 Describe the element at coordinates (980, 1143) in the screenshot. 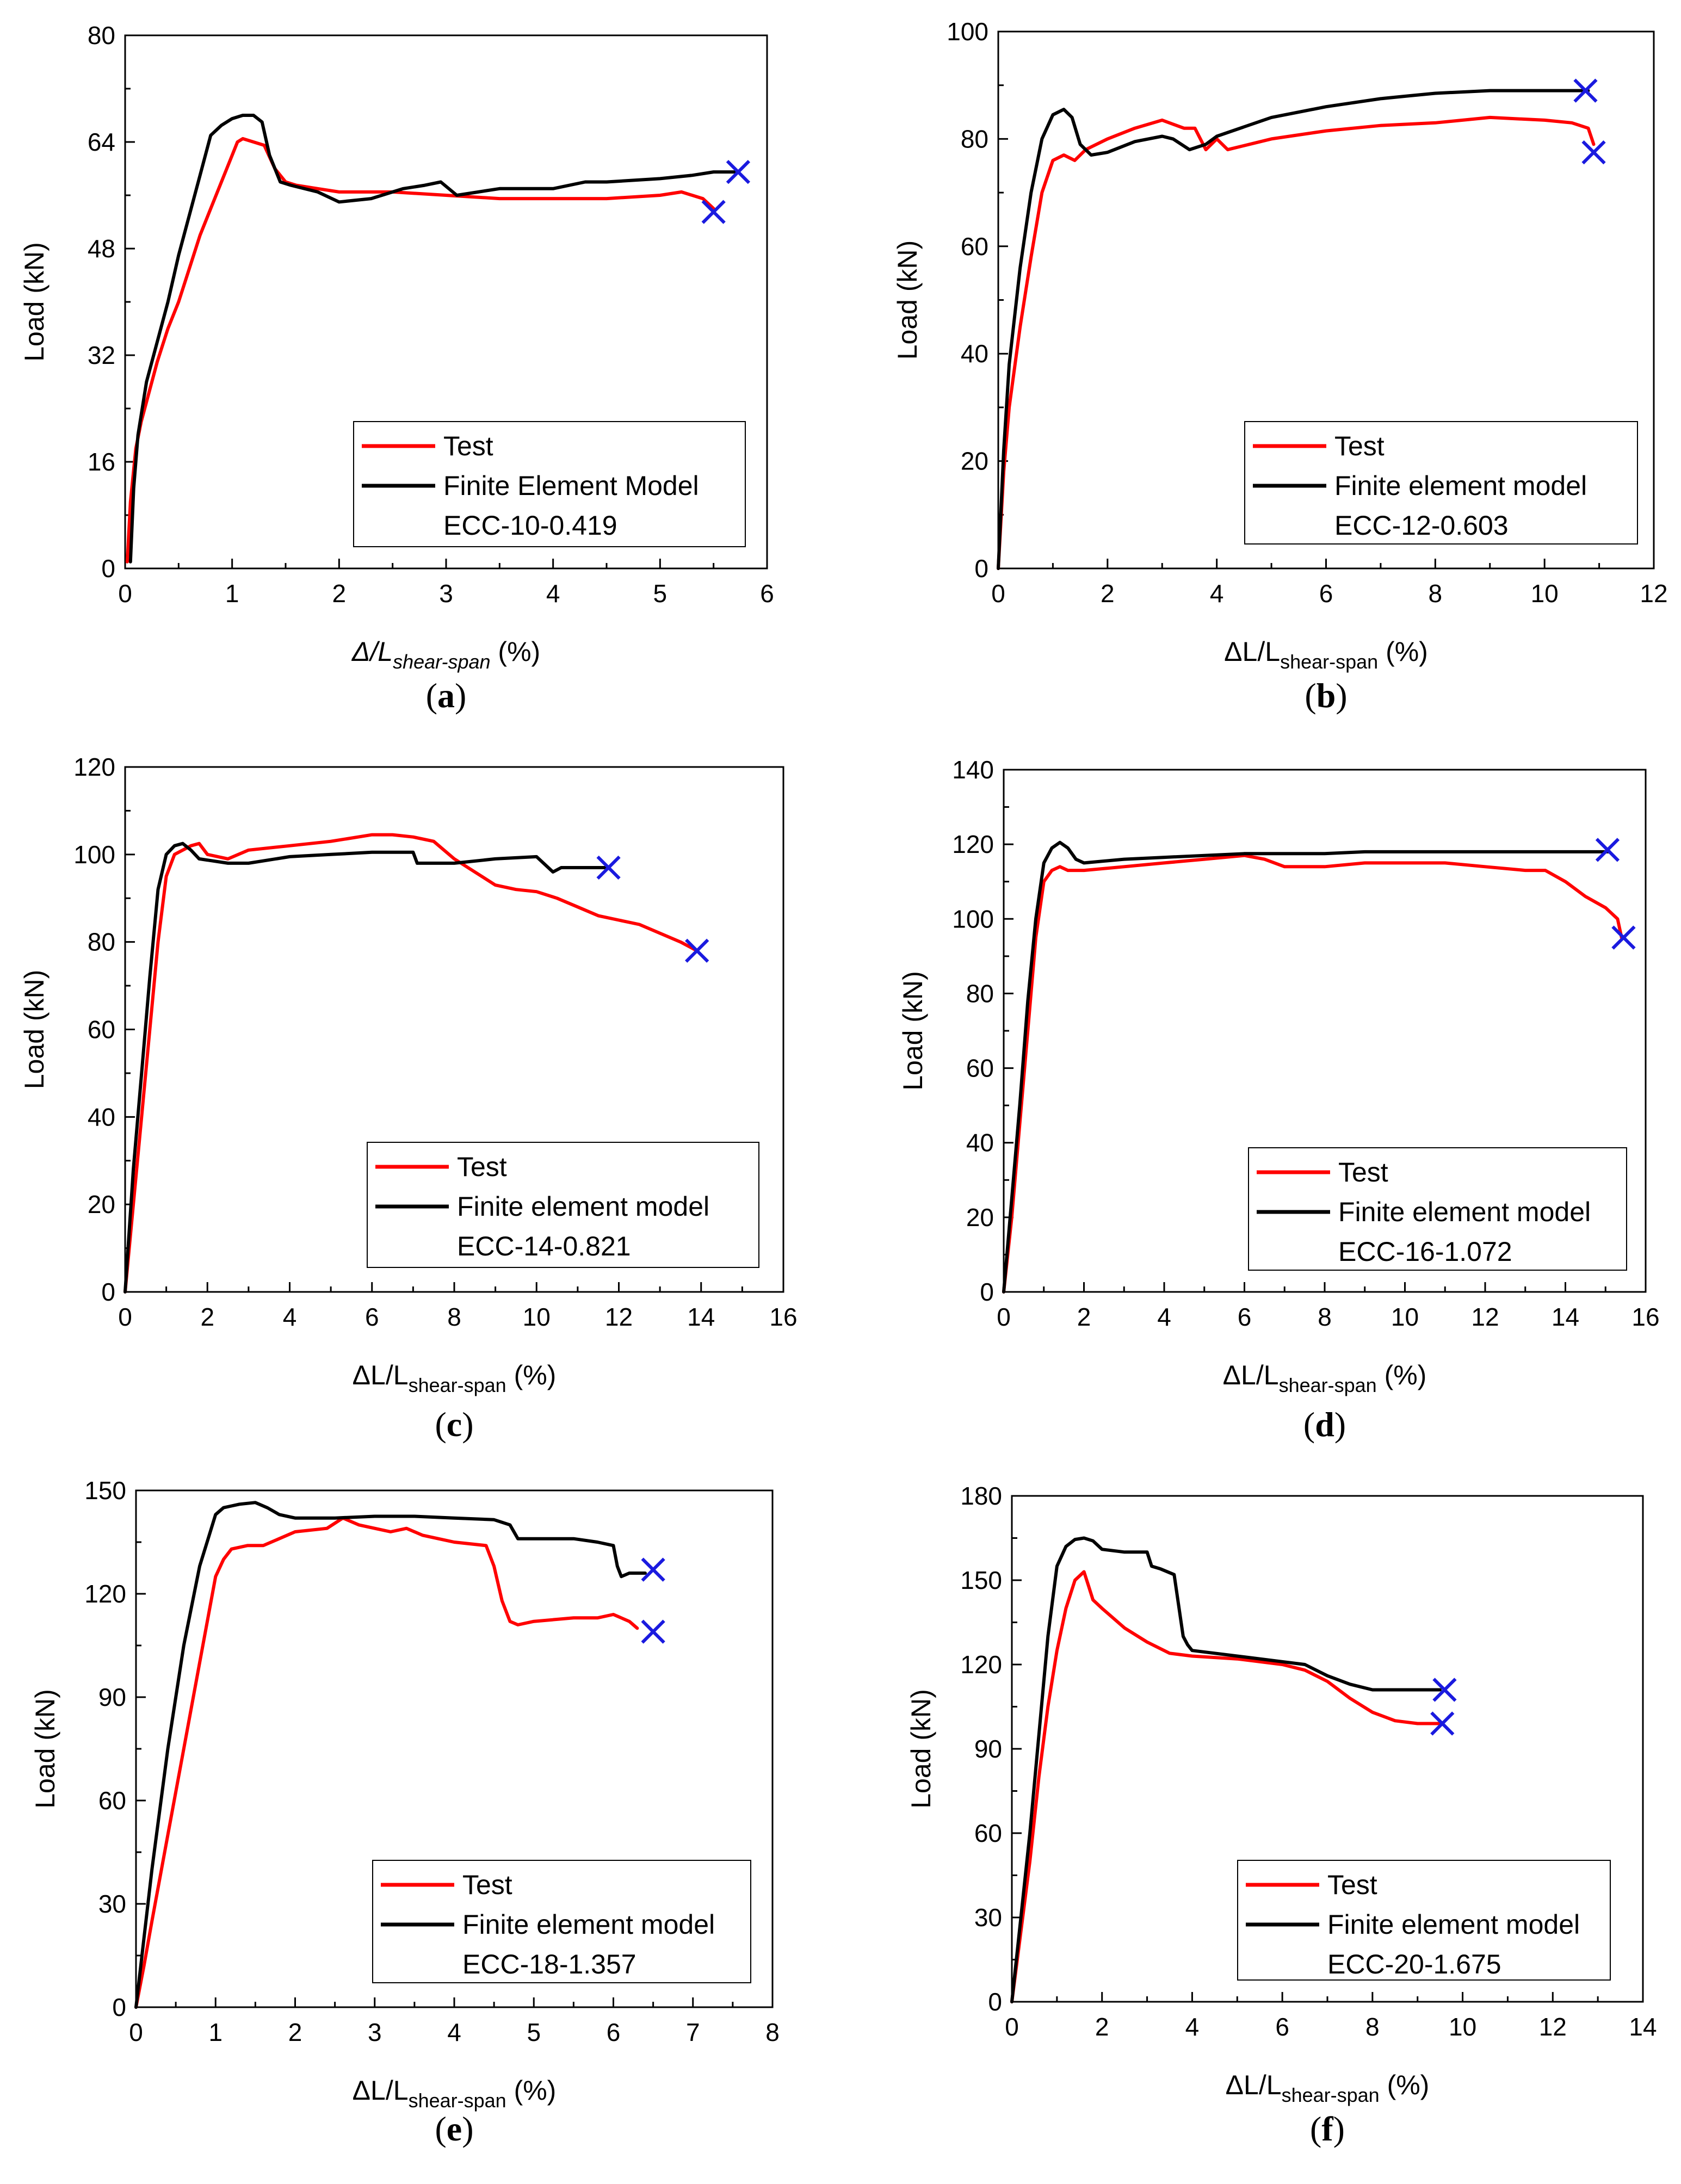

I see `y-tick-label: 40` at that location.